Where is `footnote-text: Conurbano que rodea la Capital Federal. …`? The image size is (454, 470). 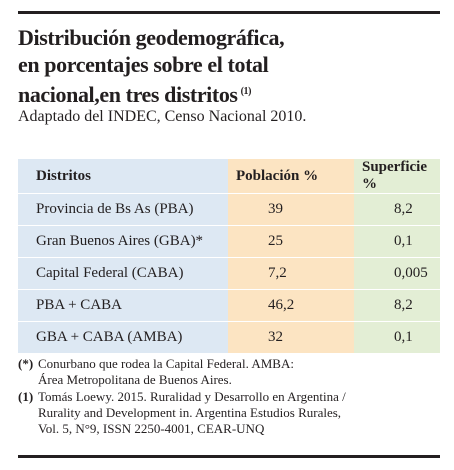
footnote-text: Conurbano que rodea la Capital Federal. … is located at coordinates (166, 372).